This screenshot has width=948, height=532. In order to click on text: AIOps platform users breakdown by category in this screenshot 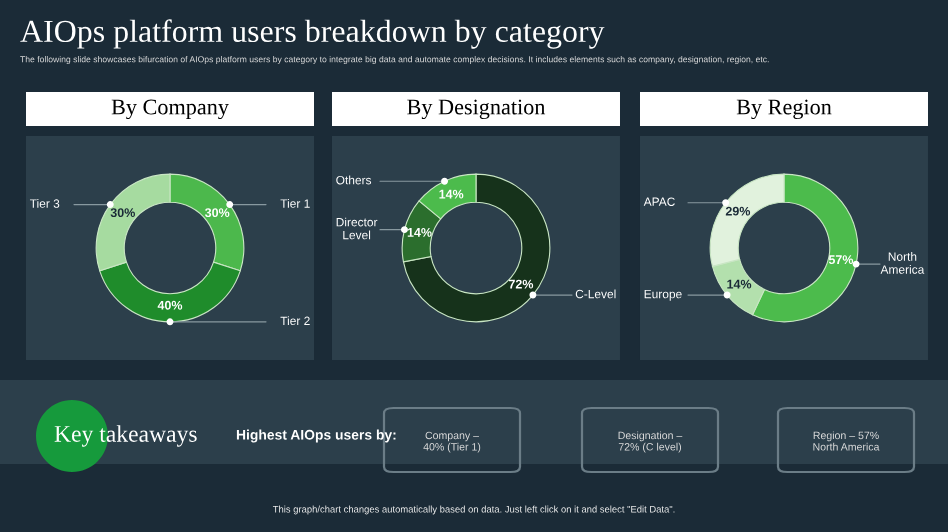, I will do `click(312, 34)`.